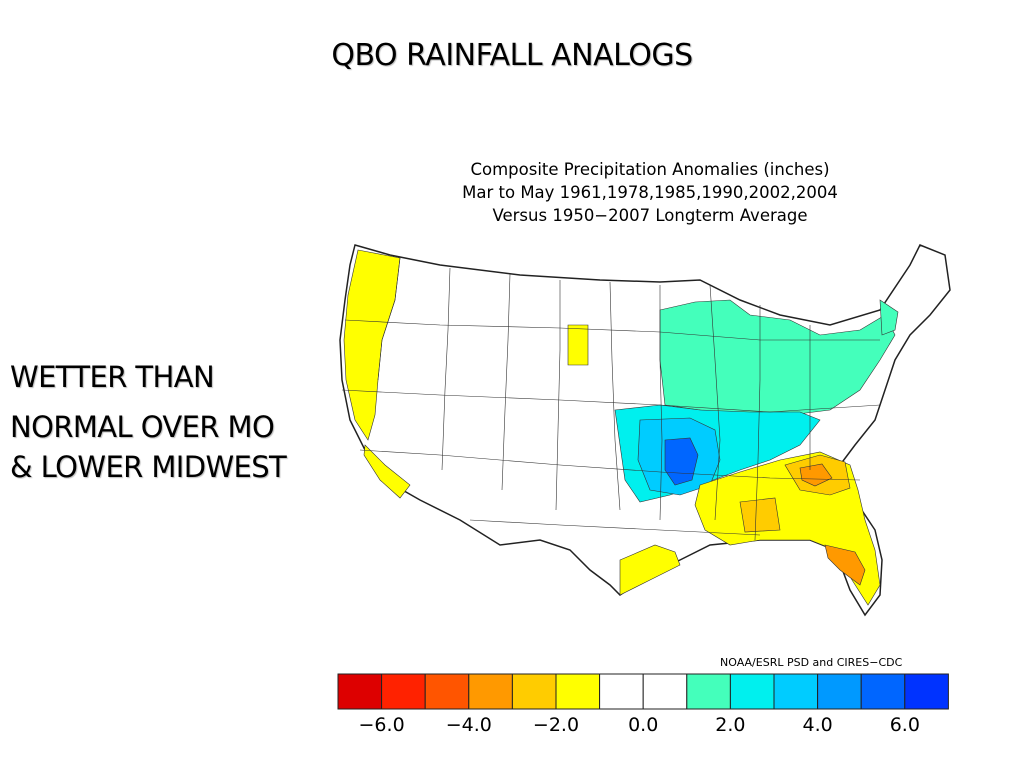  I want to click on data-source-credit: NOAA/ESRL PSD and CIRES−CDC, so click(811, 662).